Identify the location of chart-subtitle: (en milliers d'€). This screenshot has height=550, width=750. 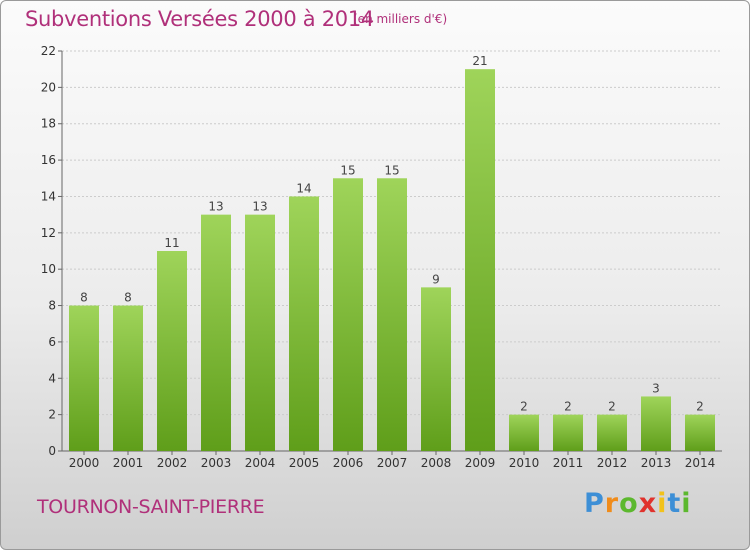
(400, 19).